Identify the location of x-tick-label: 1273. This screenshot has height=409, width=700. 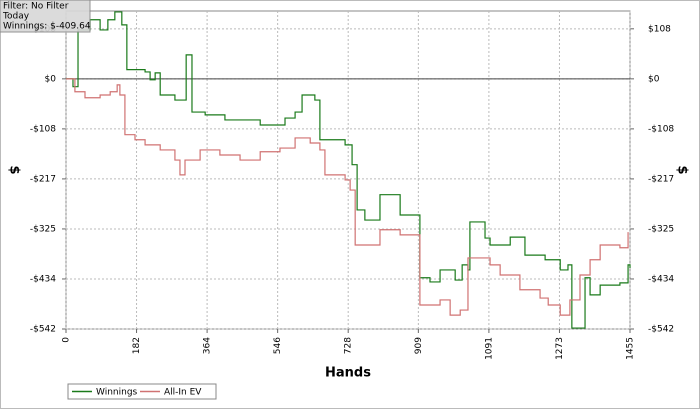
(560, 348).